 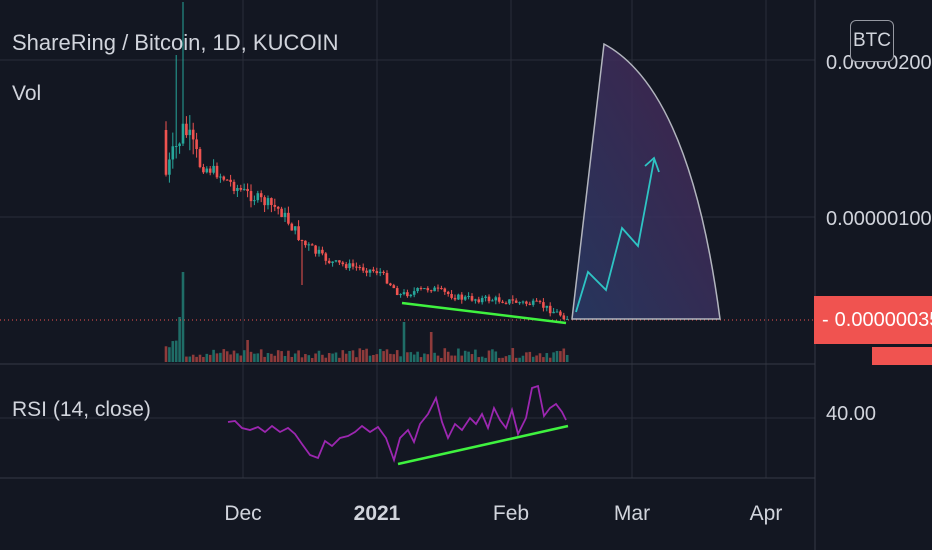 I want to click on rsi-pane, so click(x=397, y=423).